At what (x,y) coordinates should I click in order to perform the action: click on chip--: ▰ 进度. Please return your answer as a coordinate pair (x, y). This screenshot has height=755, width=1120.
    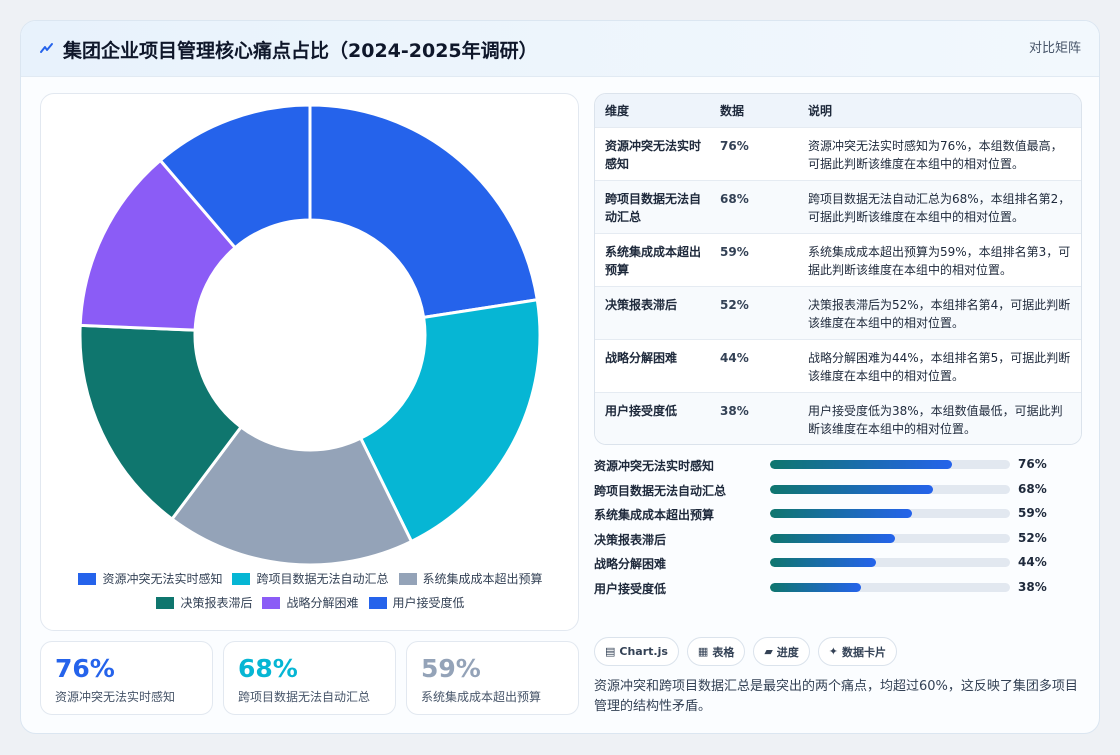
    Looking at the image, I should click on (781, 651).